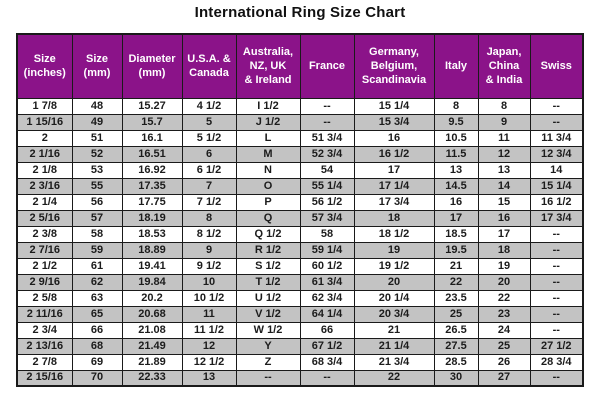 Image resolution: width=600 pixels, height=415 pixels. What do you see at coordinates (300, 186) in the screenshot?
I see `table-row: 2 3/16 55 17.35 7 O 55 1/4 17 1/4 14.5 14 15 1/4` at bounding box center [300, 186].